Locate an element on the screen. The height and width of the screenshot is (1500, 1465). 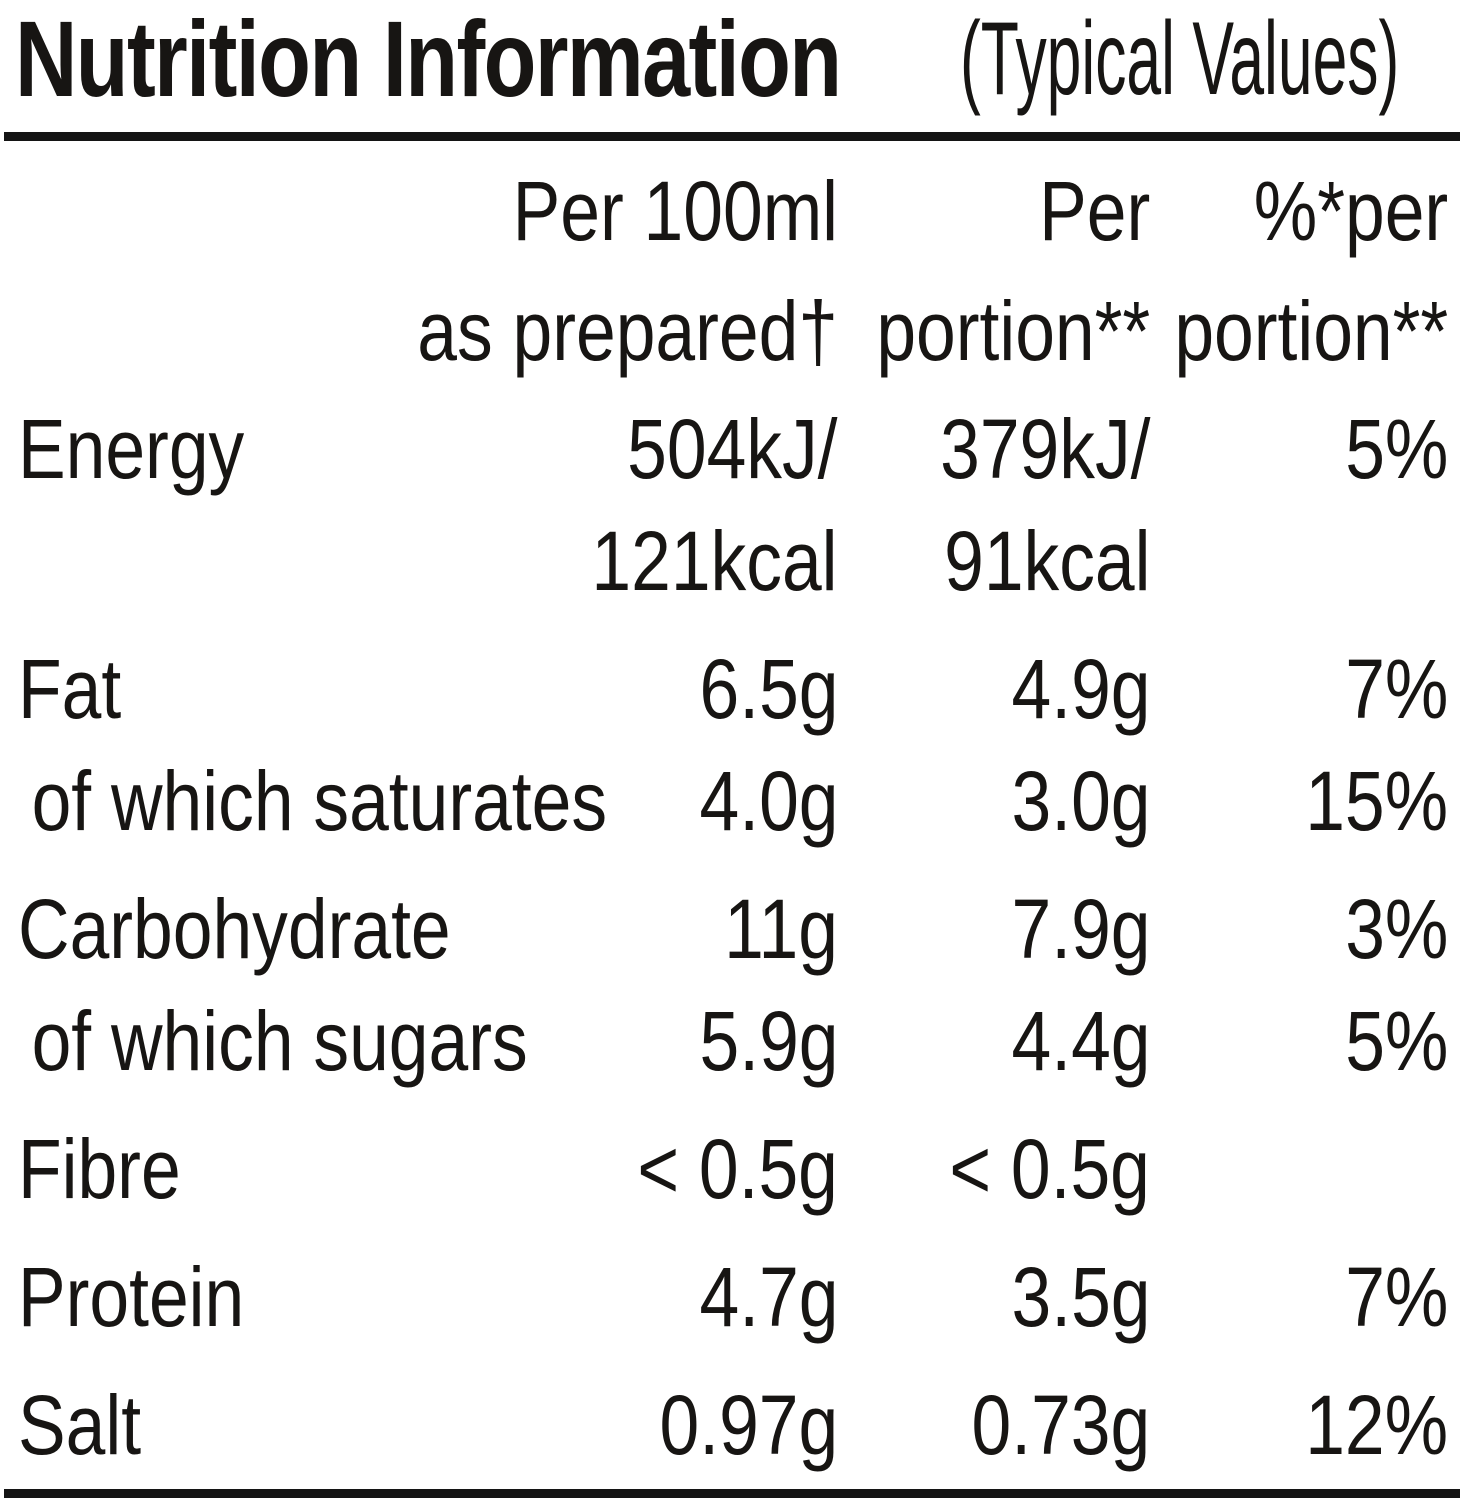
nutrient-row-carbohydrate: Carbohydrate 11g 7.9g 3% is located at coordinates (733, 929).